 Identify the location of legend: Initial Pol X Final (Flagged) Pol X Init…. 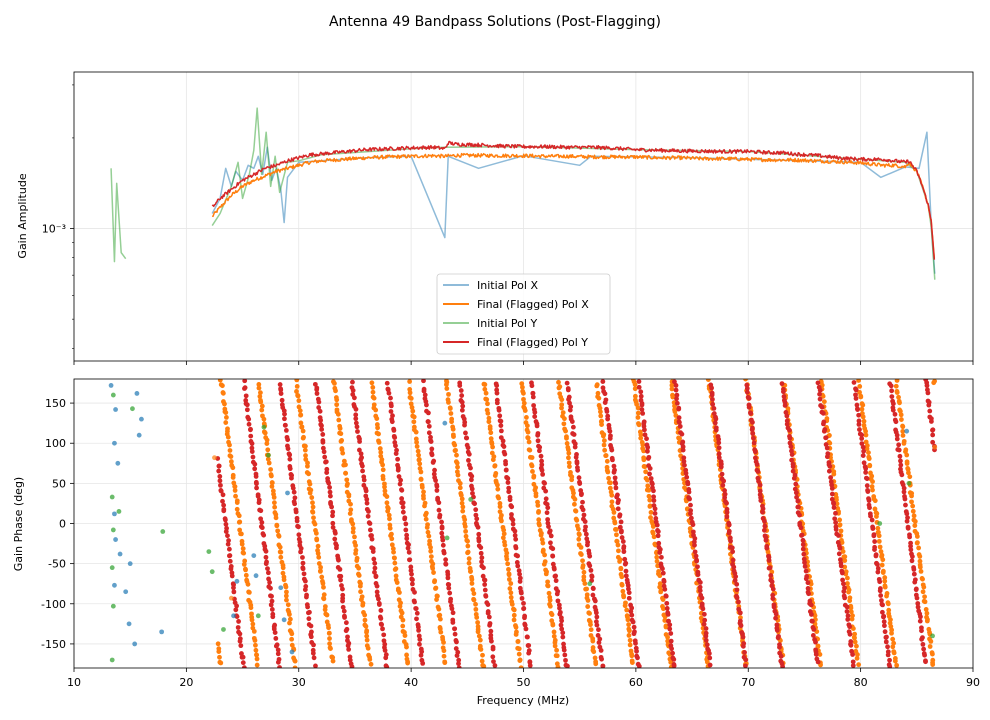
(523, 314).